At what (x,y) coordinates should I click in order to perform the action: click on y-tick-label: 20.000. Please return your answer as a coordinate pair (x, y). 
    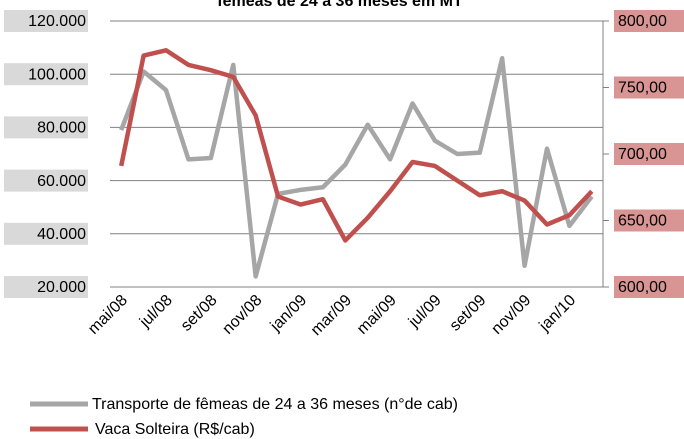
    Looking at the image, I should click on (61, 287).